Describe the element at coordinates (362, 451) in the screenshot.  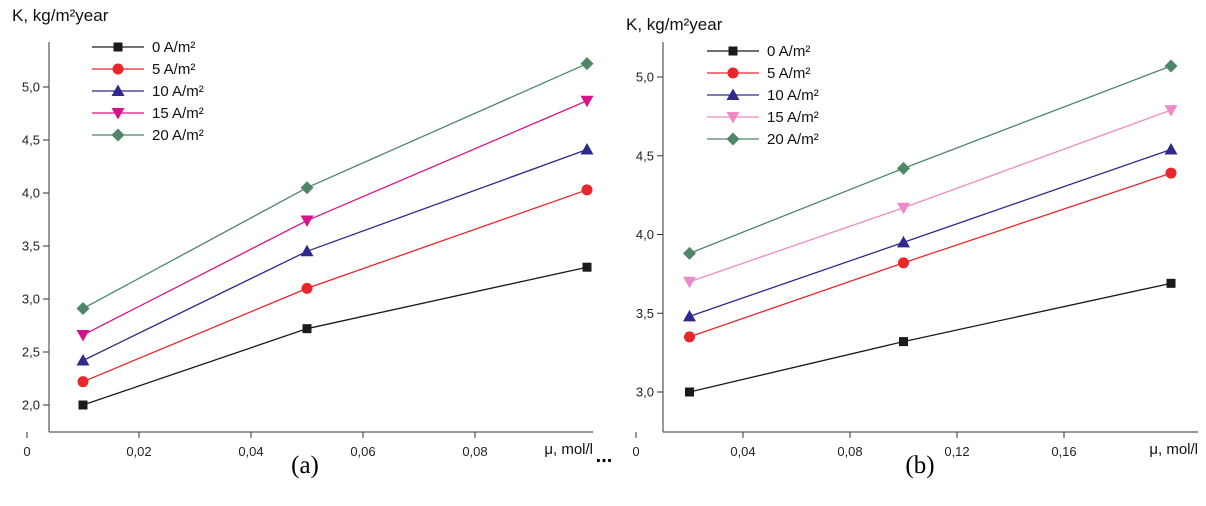
I see `x-tick-label: 0,06` at that location.